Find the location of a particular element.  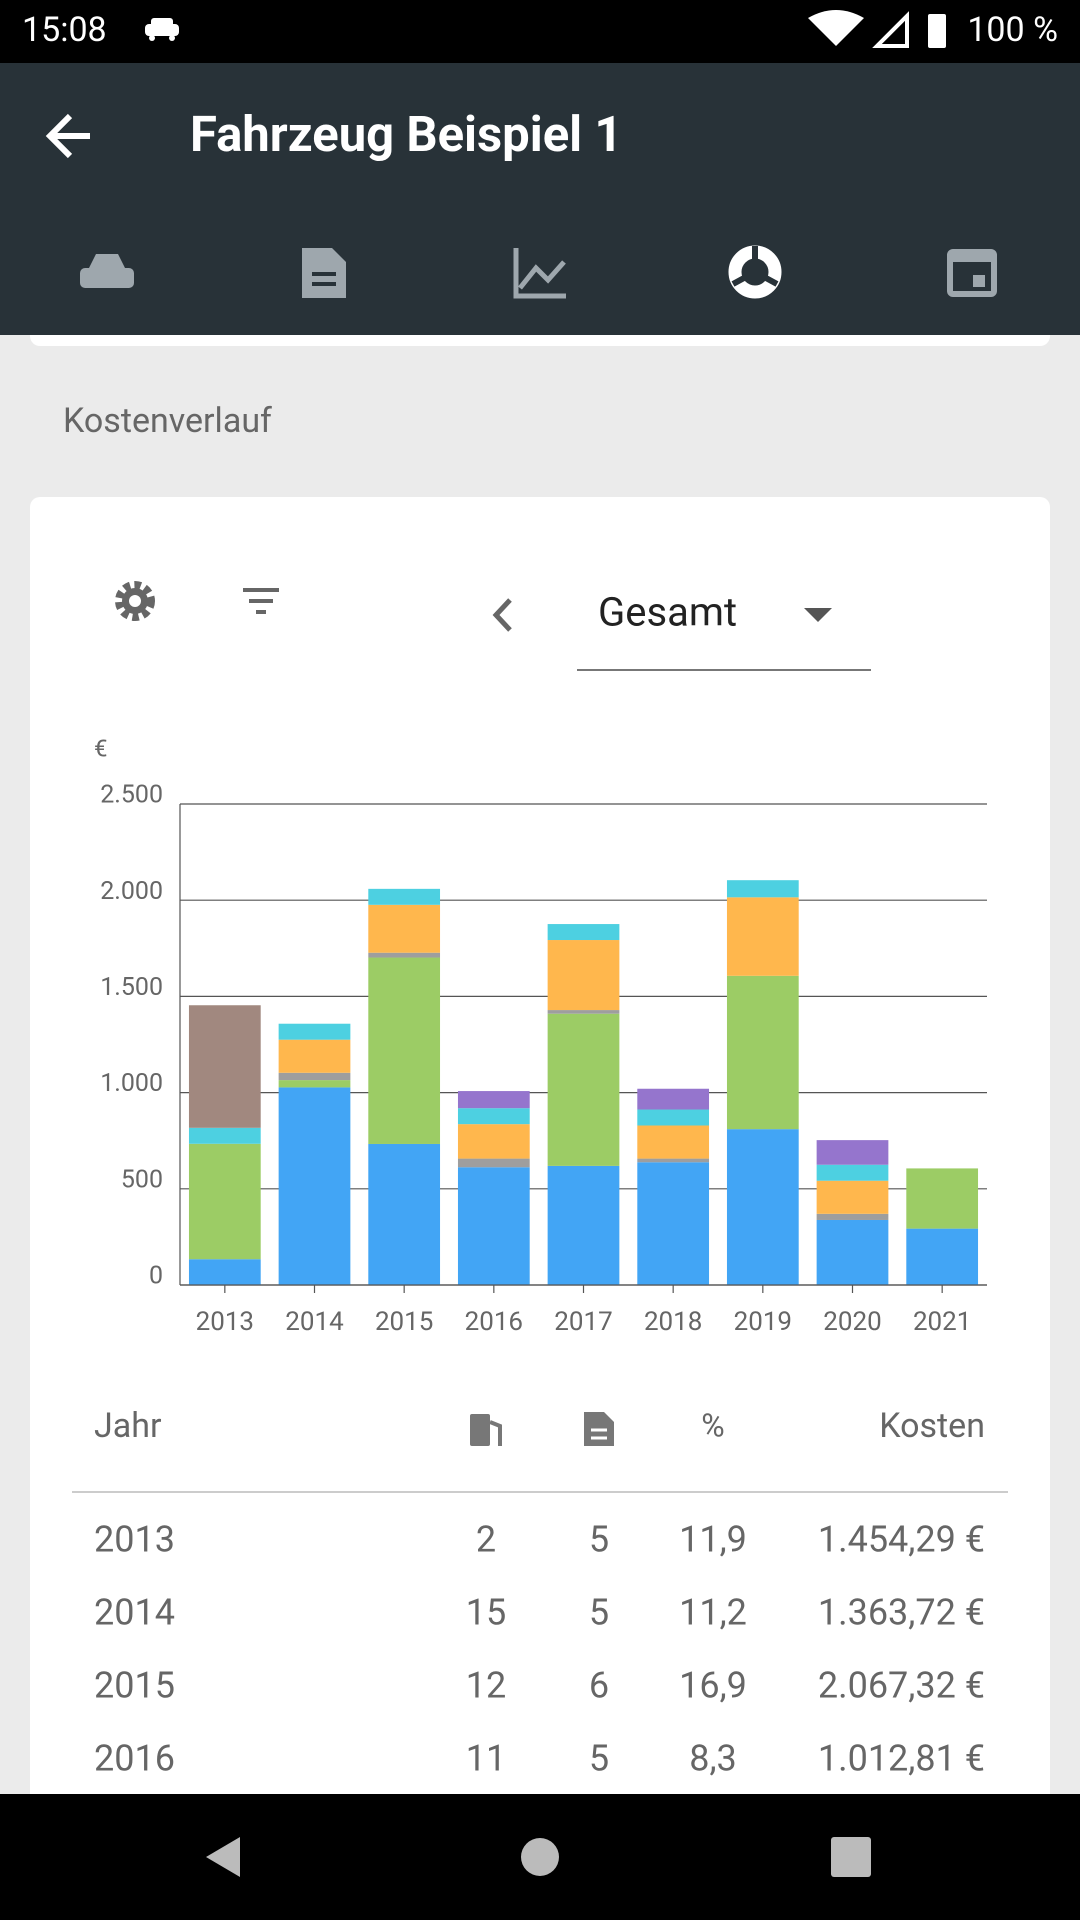

wifi-icon is located at coordinates (836, 28).